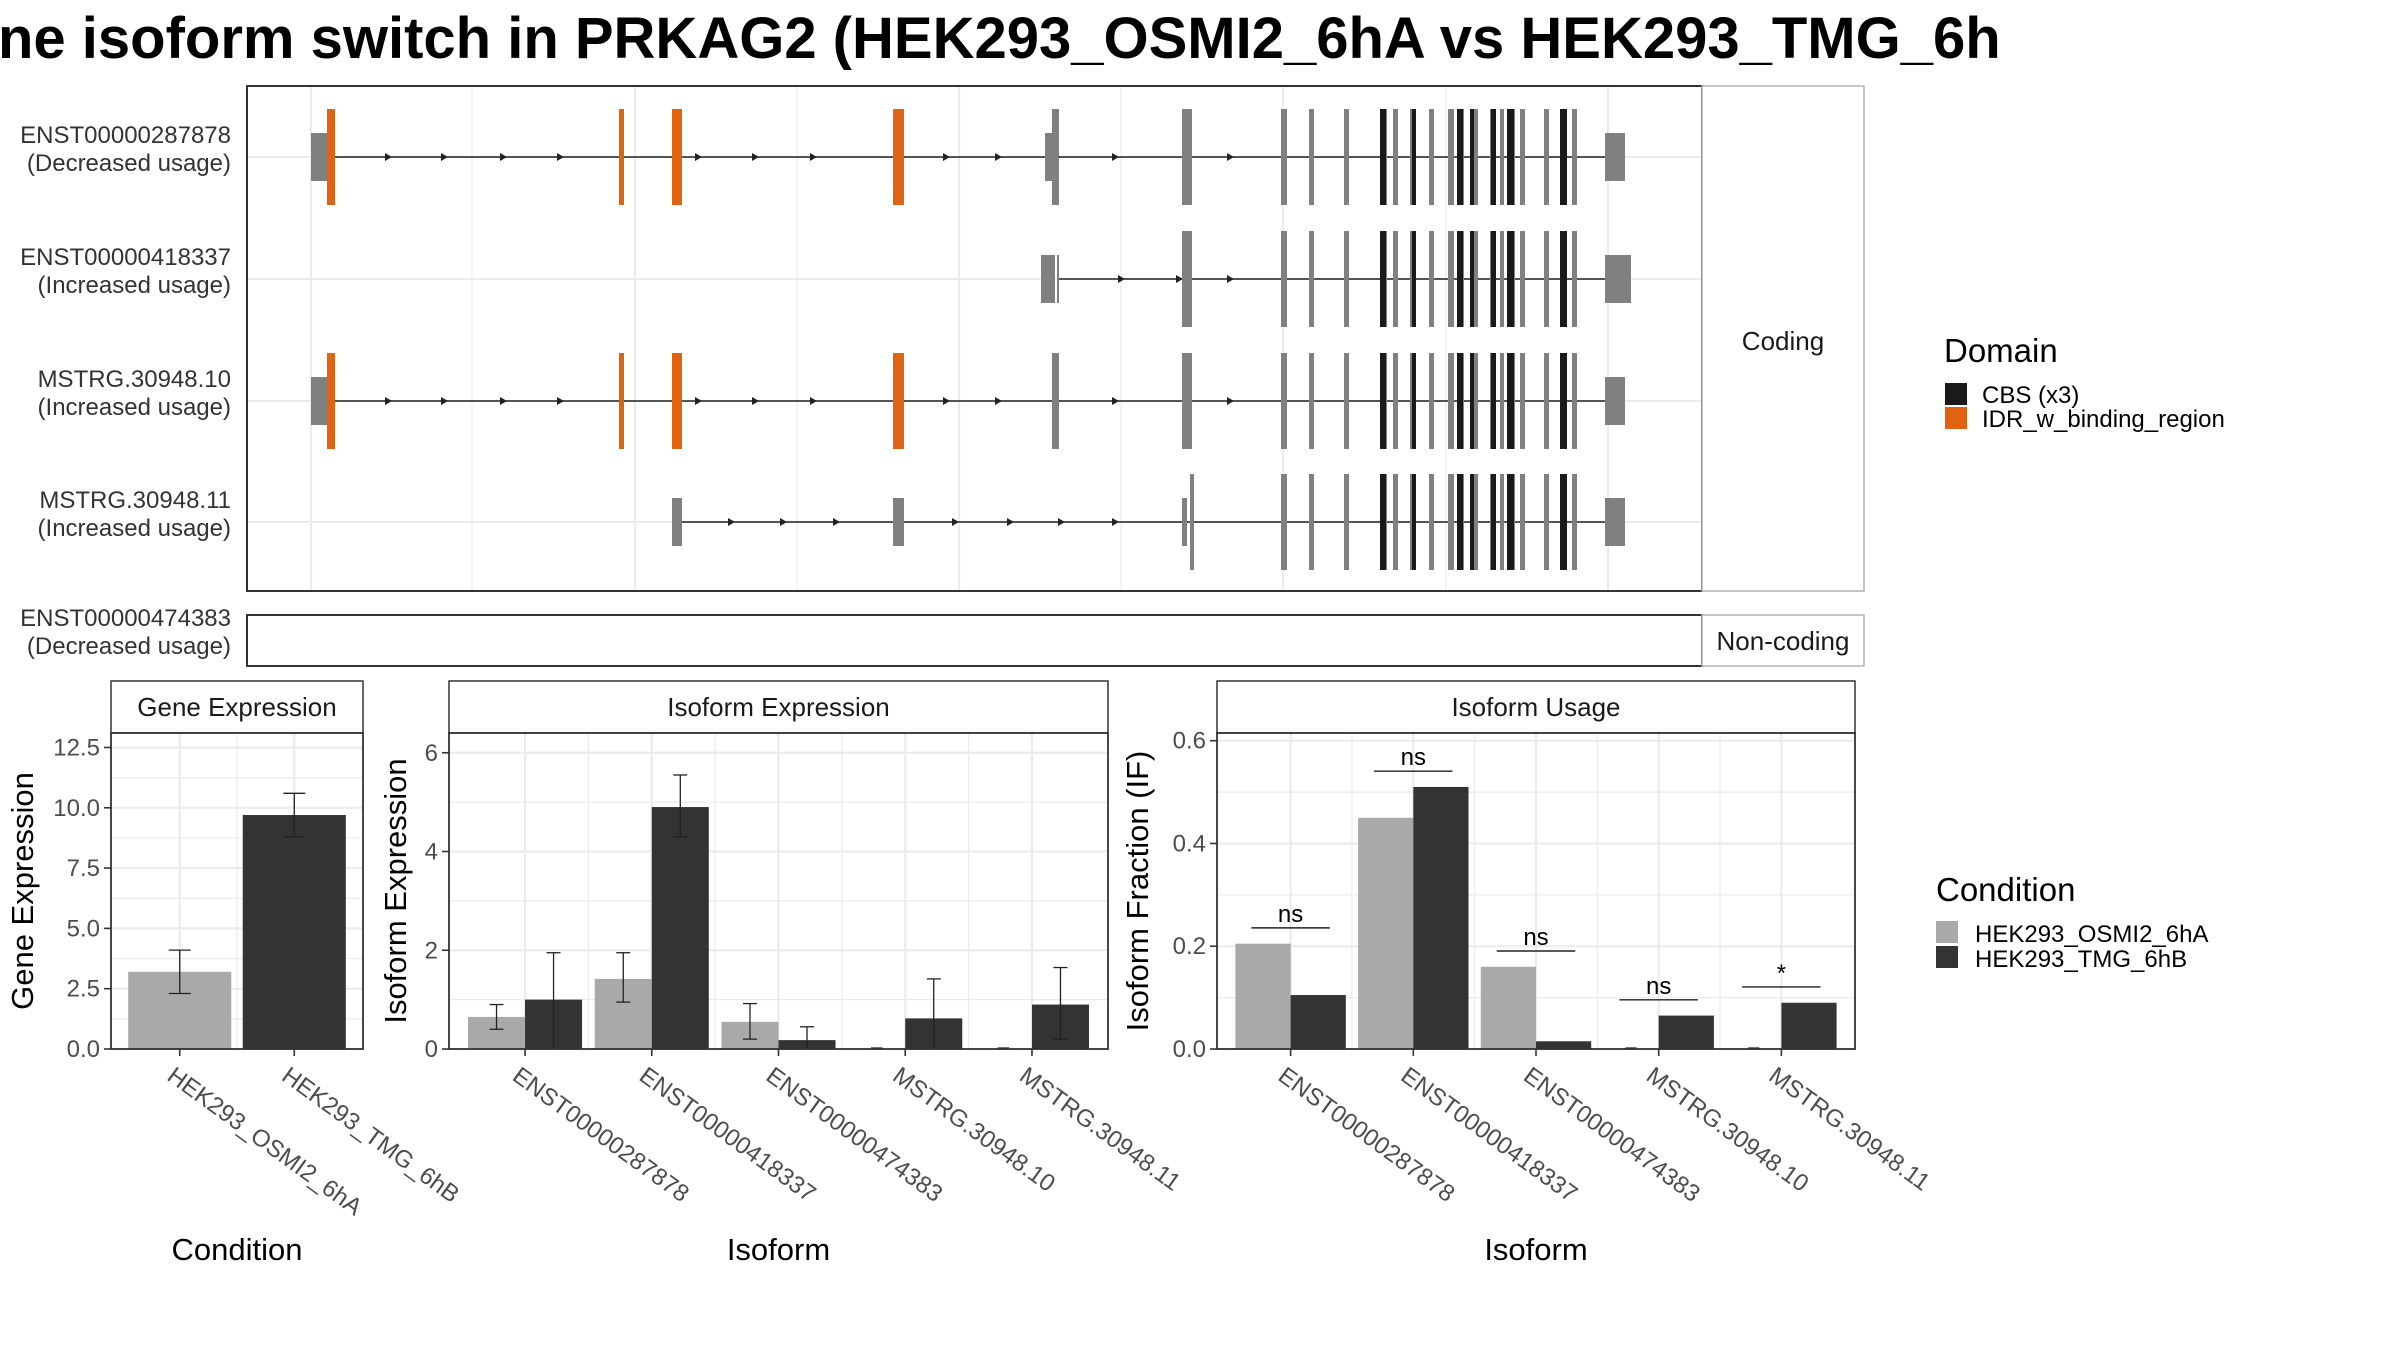  What do you see at coordinates (1956, 394) in the screenshot?
I see `cbs-swatch` at bounding box center [1956, 394].